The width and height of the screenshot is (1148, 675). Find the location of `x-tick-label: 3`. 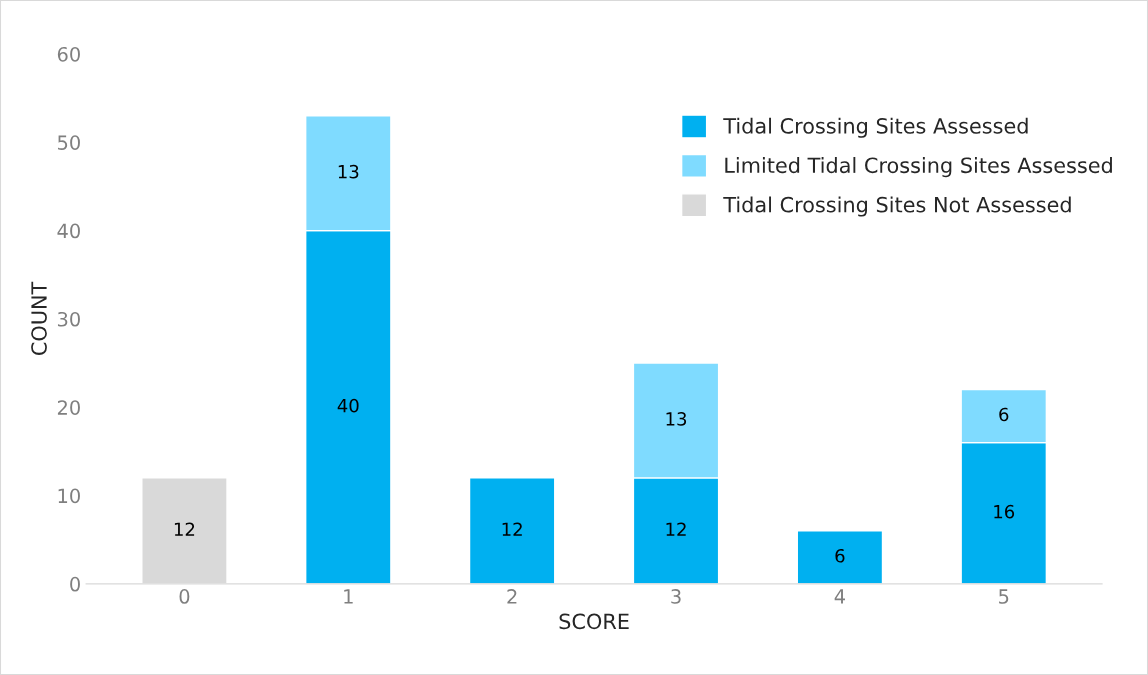

x-tick-label: 3 is located at coordinates (676, 596).